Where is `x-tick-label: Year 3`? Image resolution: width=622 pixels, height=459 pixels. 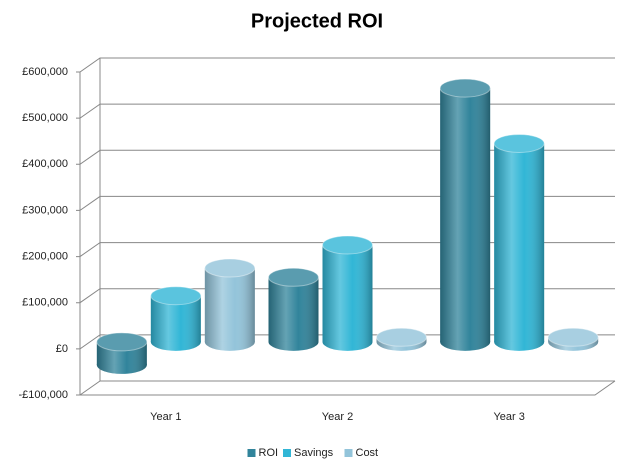
x-tick-label: Year 3 is located at coordinates (508, 417).